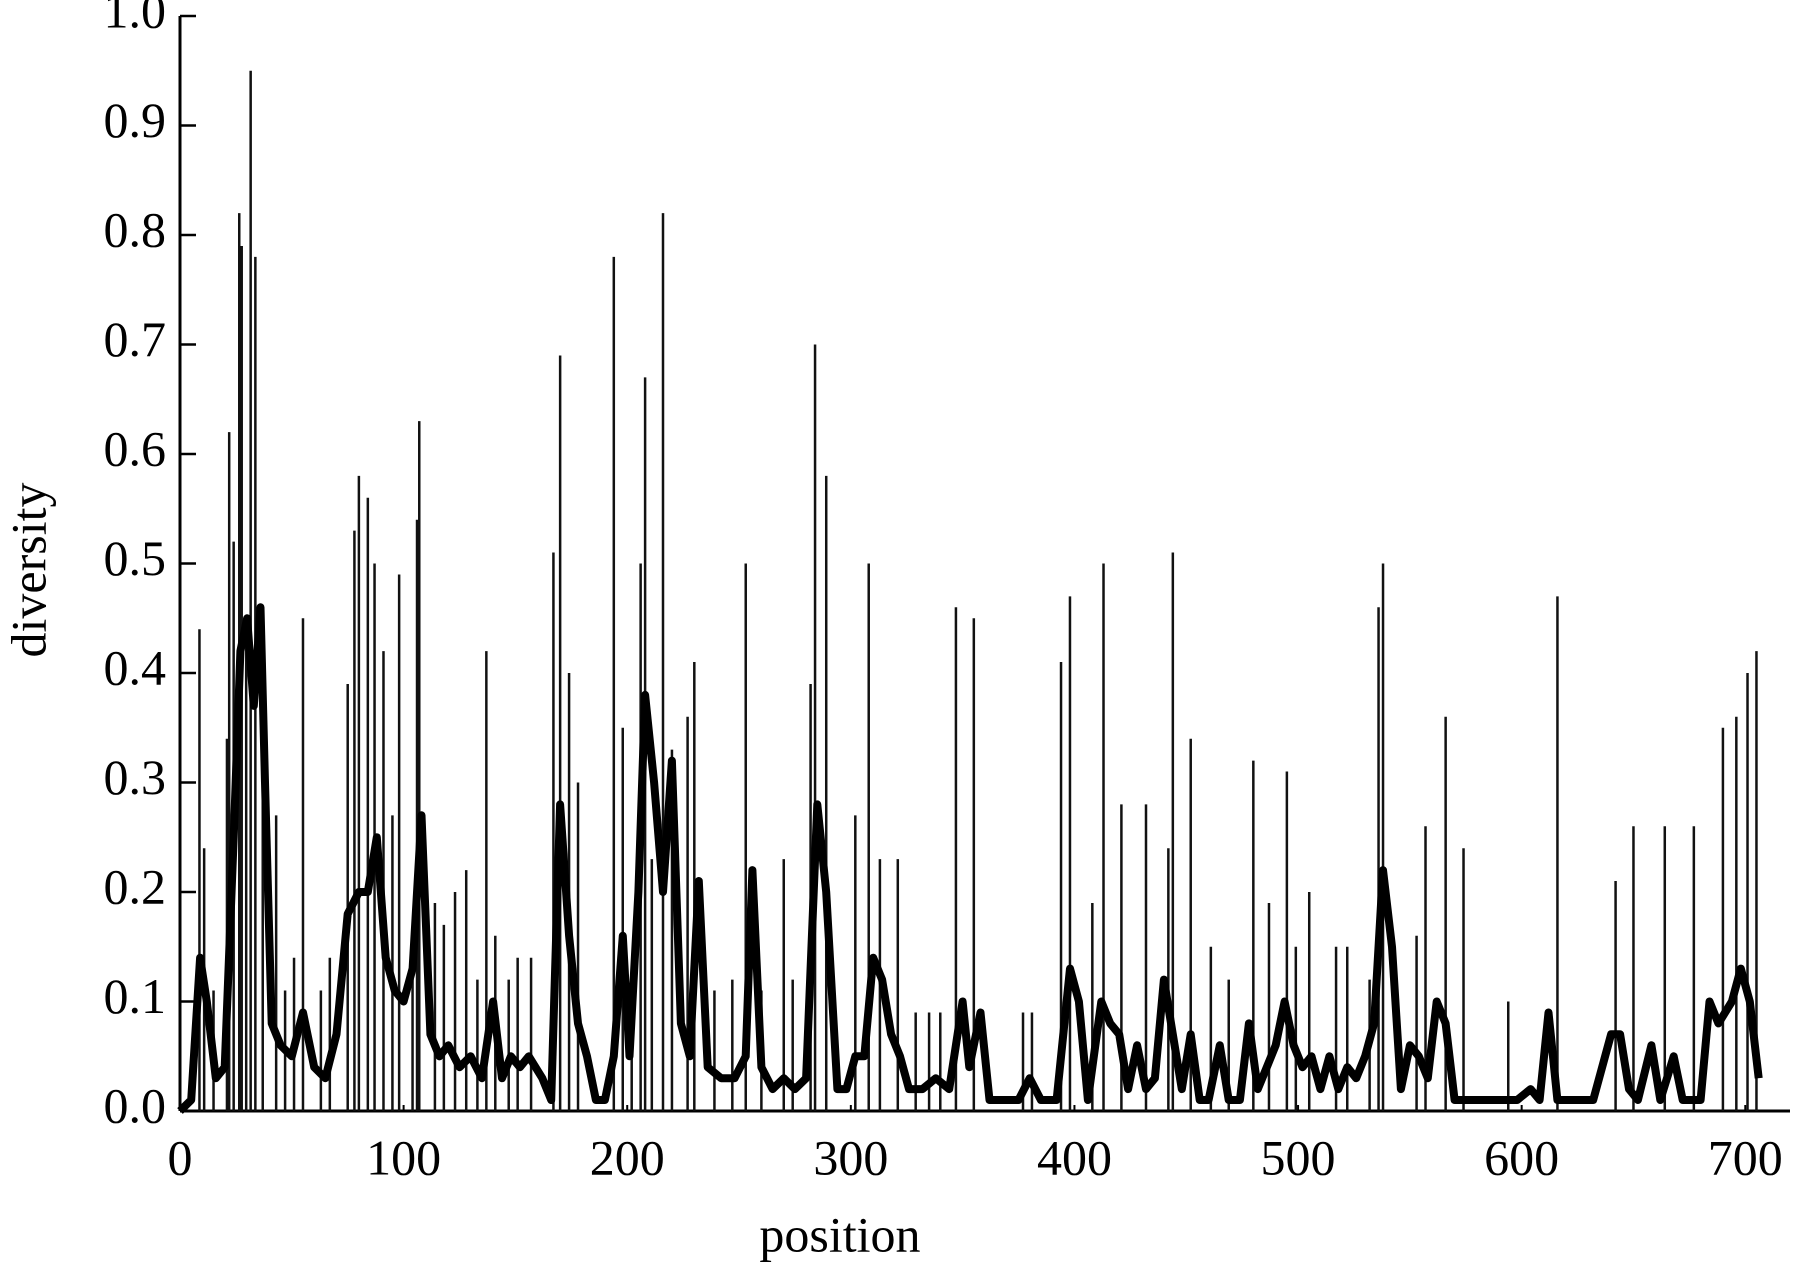 The width and height of the screenshot is (1800, 1285). Describe the element at coordinates (135, 667) in the screenshot. I see `y-tick-label: 0.4` at that location.